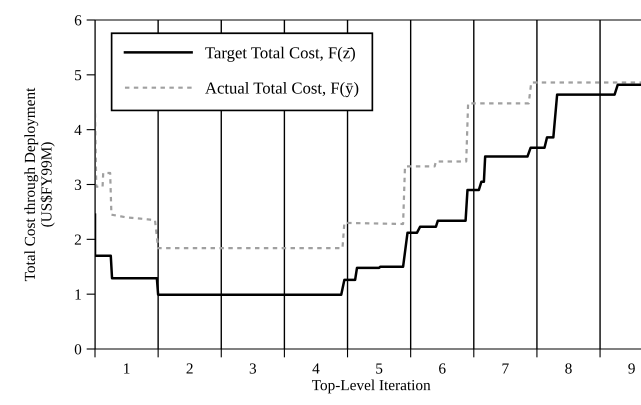 Image resolution: width=641 pixels, height=405 pixels. I want to click on x-tick-label: 4, so click(316, 368).